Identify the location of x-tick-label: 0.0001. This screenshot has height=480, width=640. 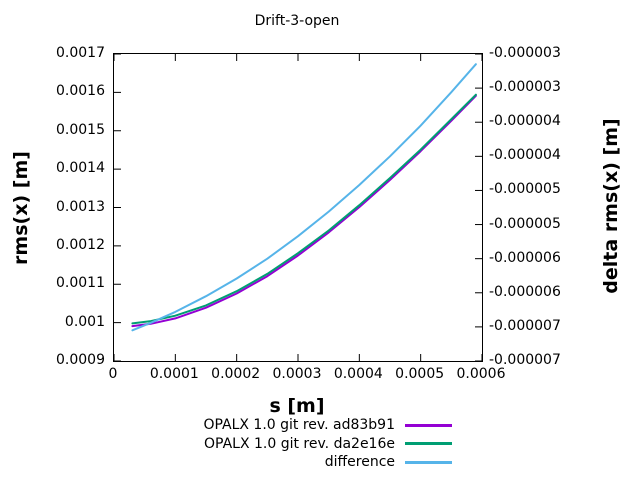
(174, 374).